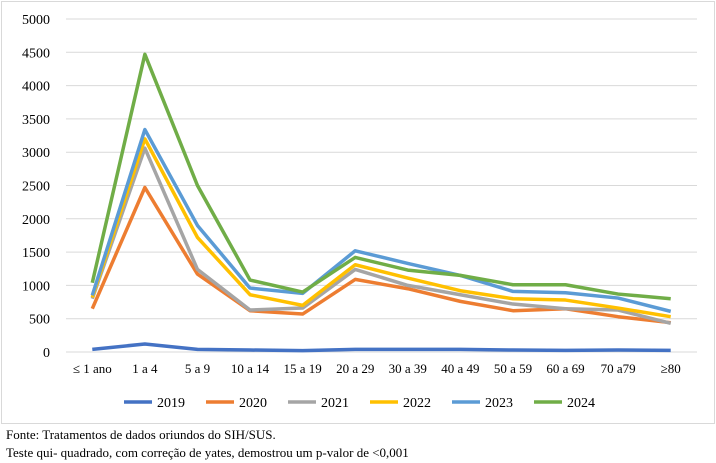  Describe the element at coordinates (36, 286) in the screenshot. I see `y-tick-label: 1000` at that location.